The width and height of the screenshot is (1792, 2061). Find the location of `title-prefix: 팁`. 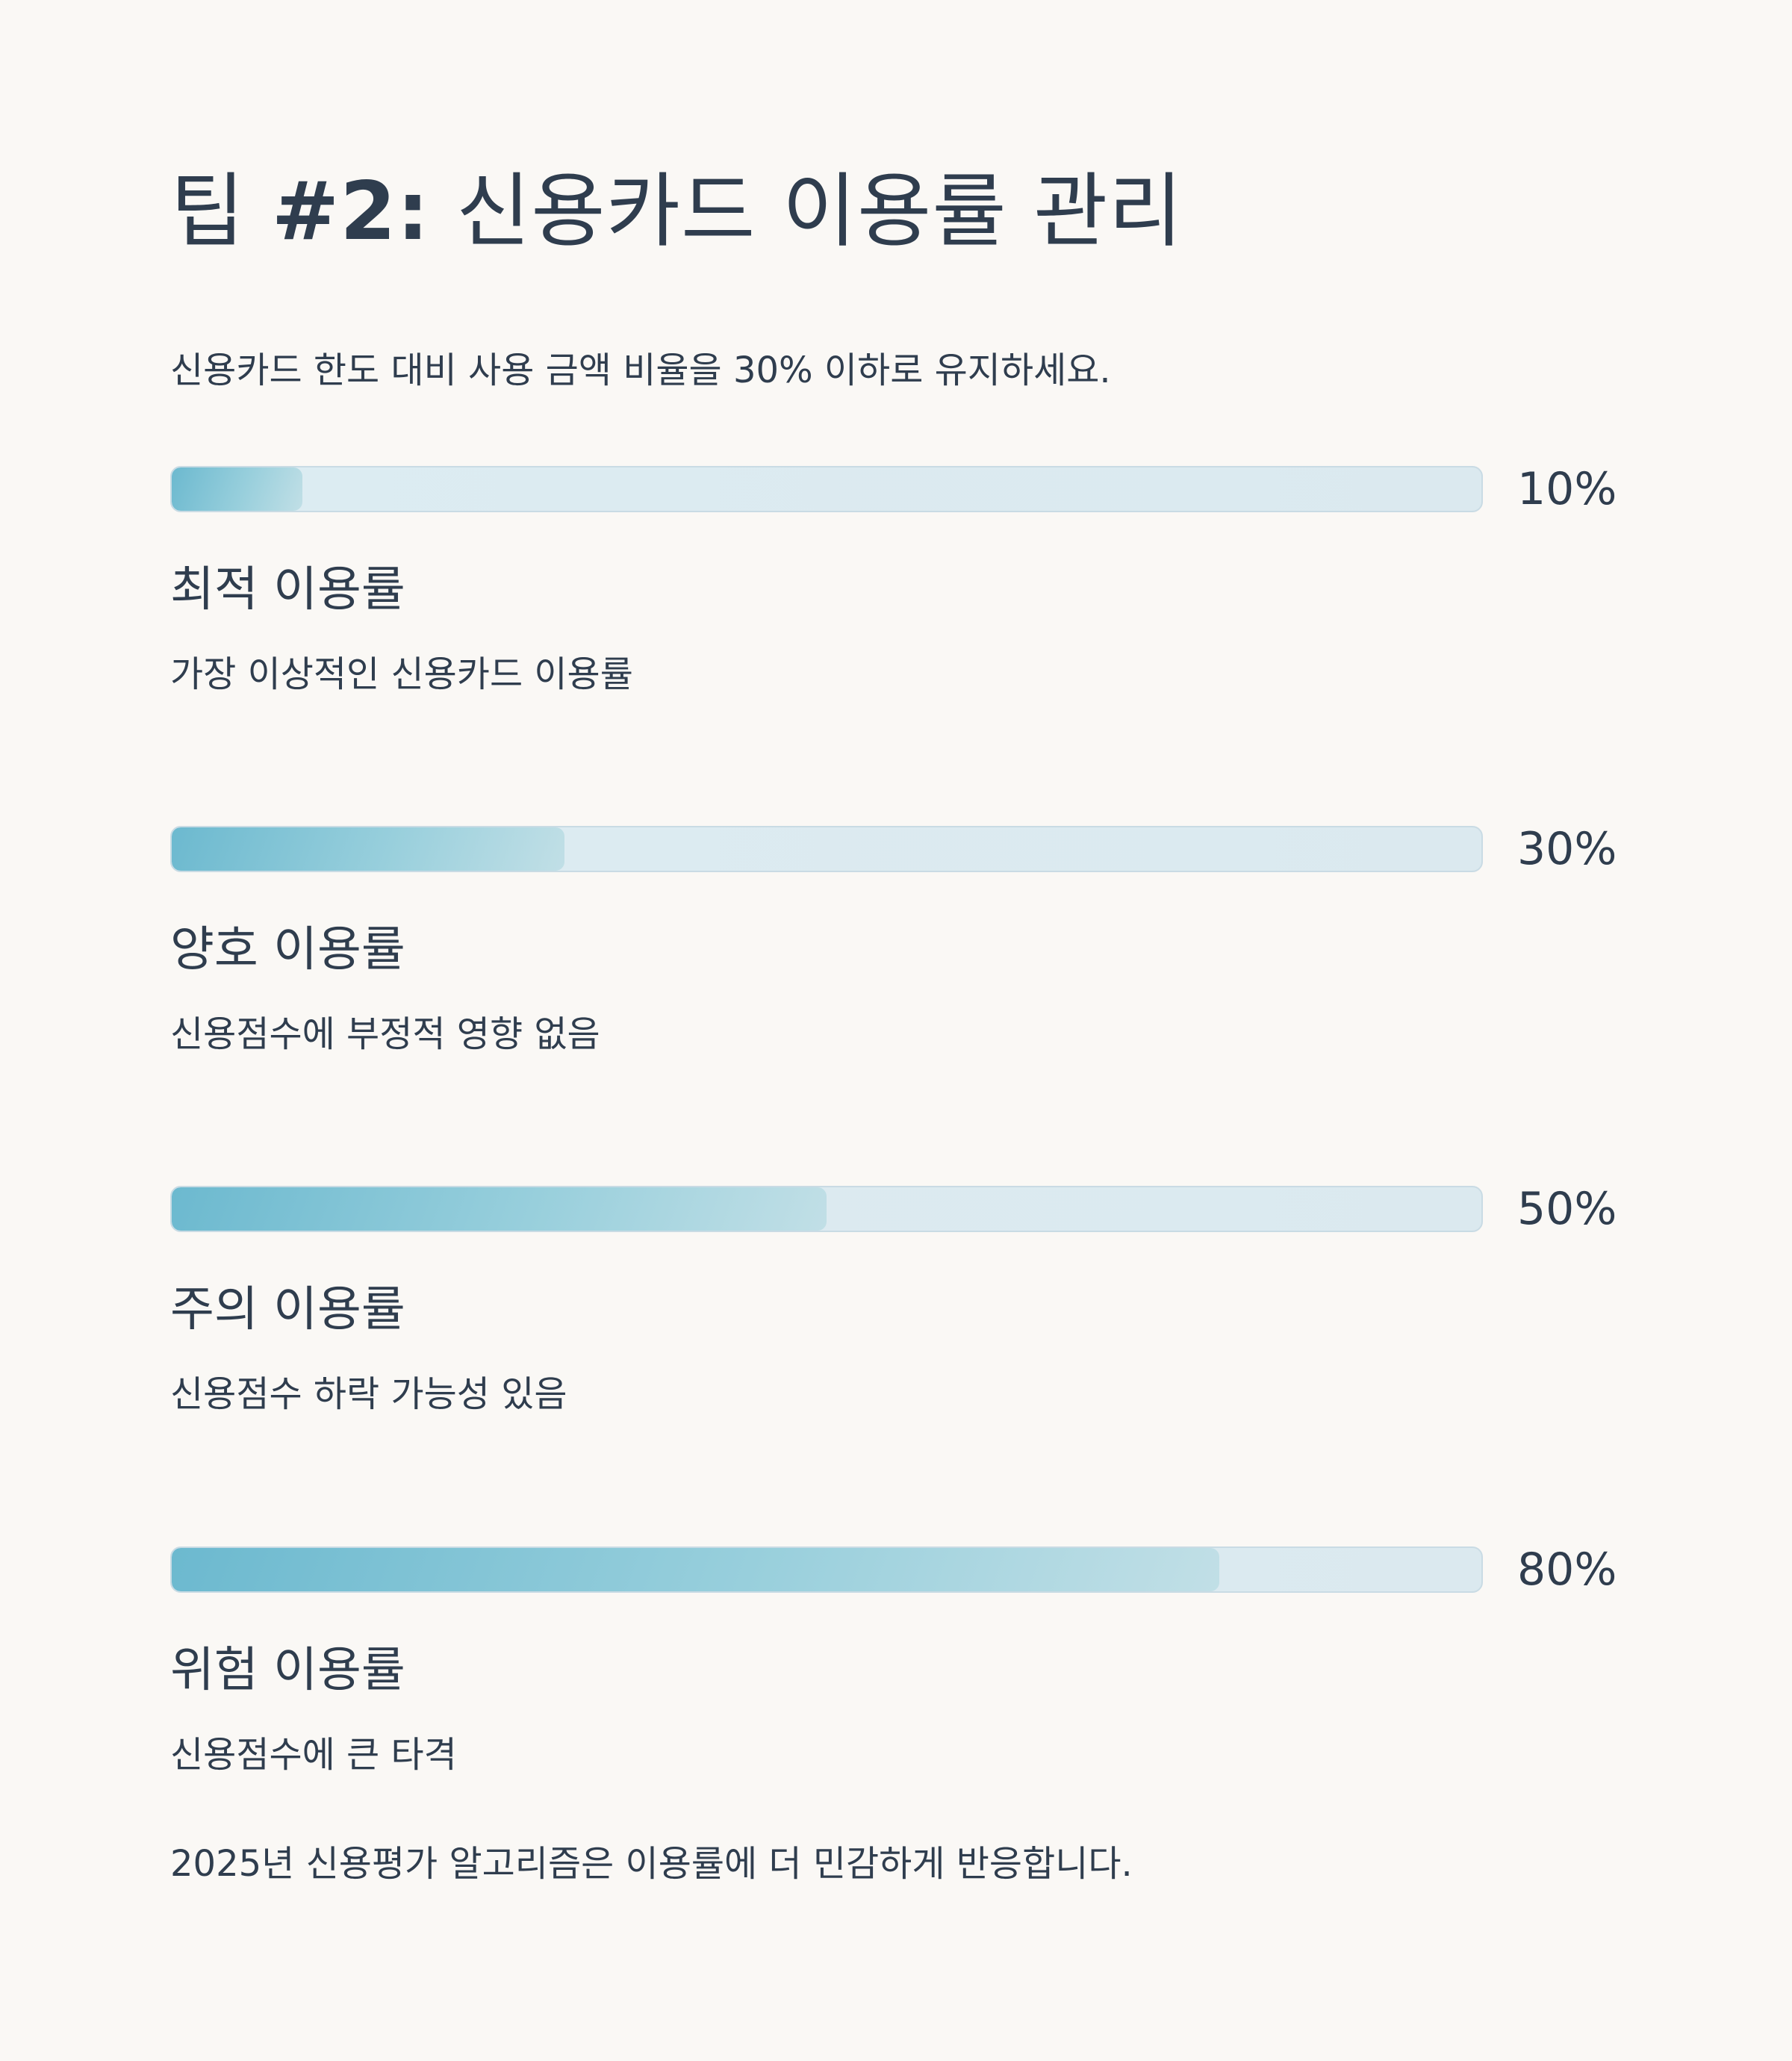

title-prefix: 팁 is located at coordinates (208, 212).